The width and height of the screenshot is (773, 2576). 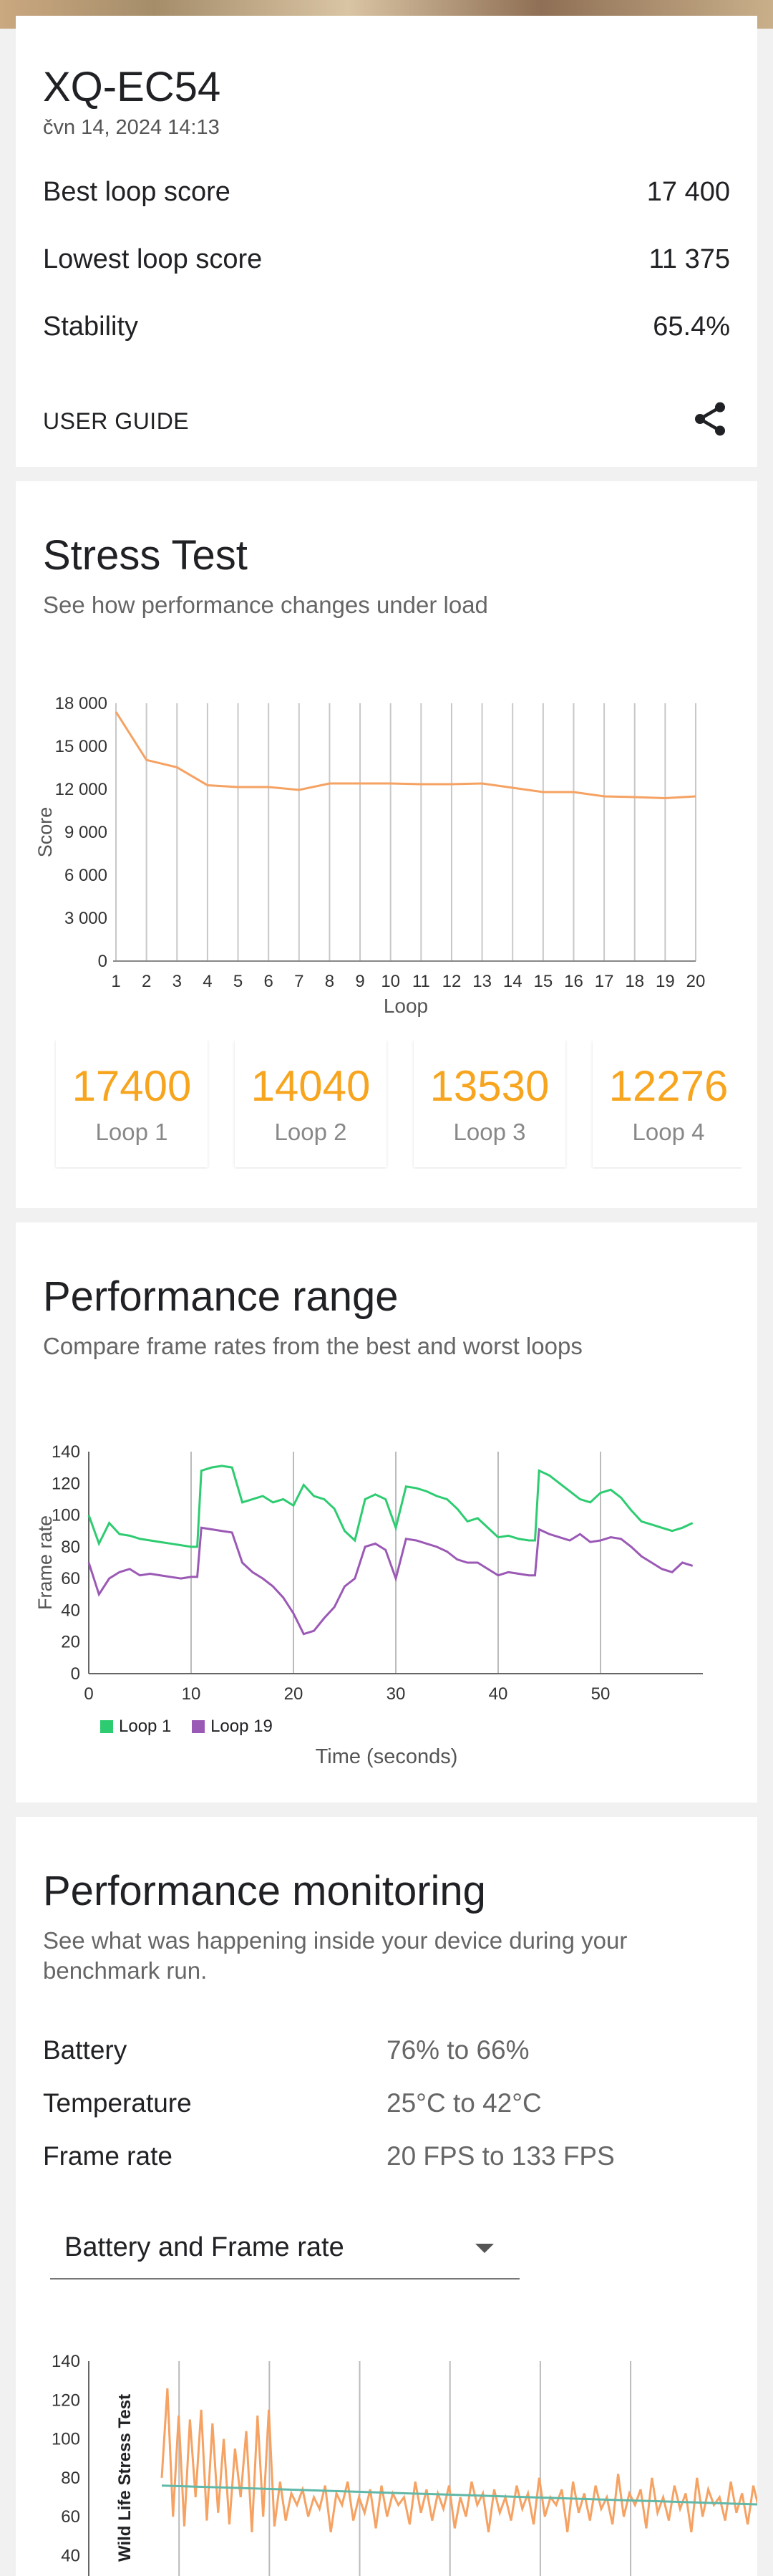 What do you see at coordinates (145, 1727) in the screenshot?
I see `legend-label: Loop 1` at bounding box center [145, 1727].